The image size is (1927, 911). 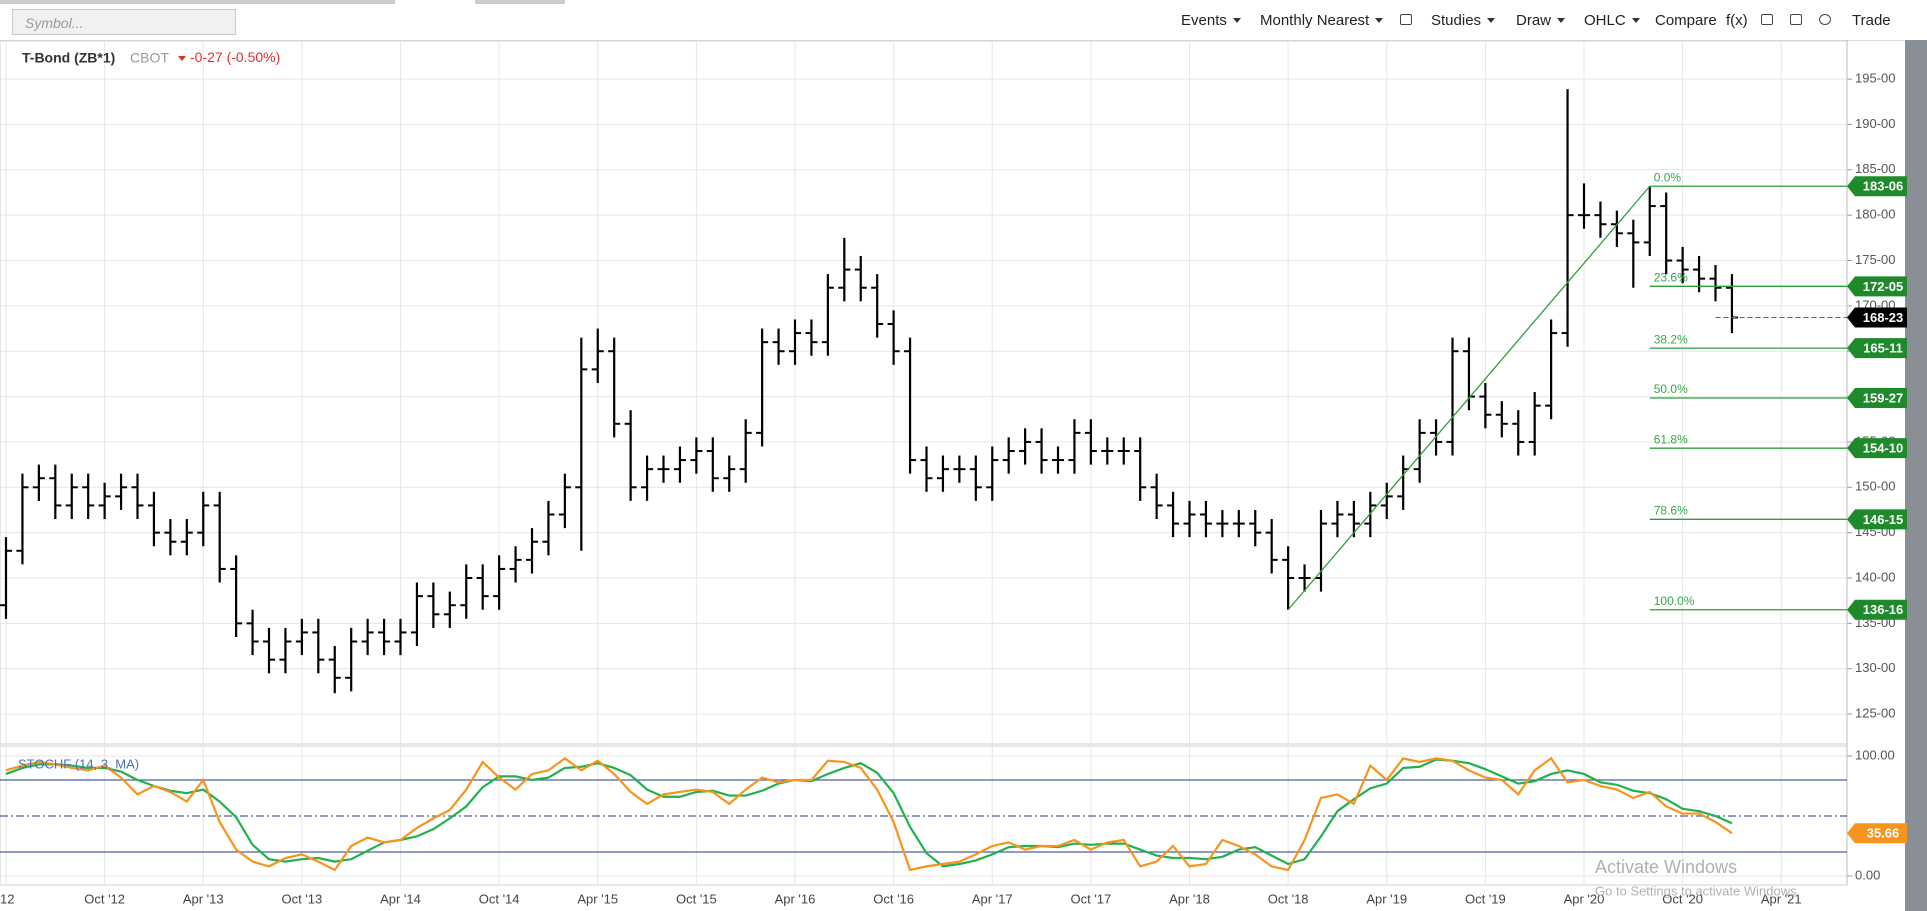 I want to click on x-tick-label: Apr '19, so click(x=1386, y=898).